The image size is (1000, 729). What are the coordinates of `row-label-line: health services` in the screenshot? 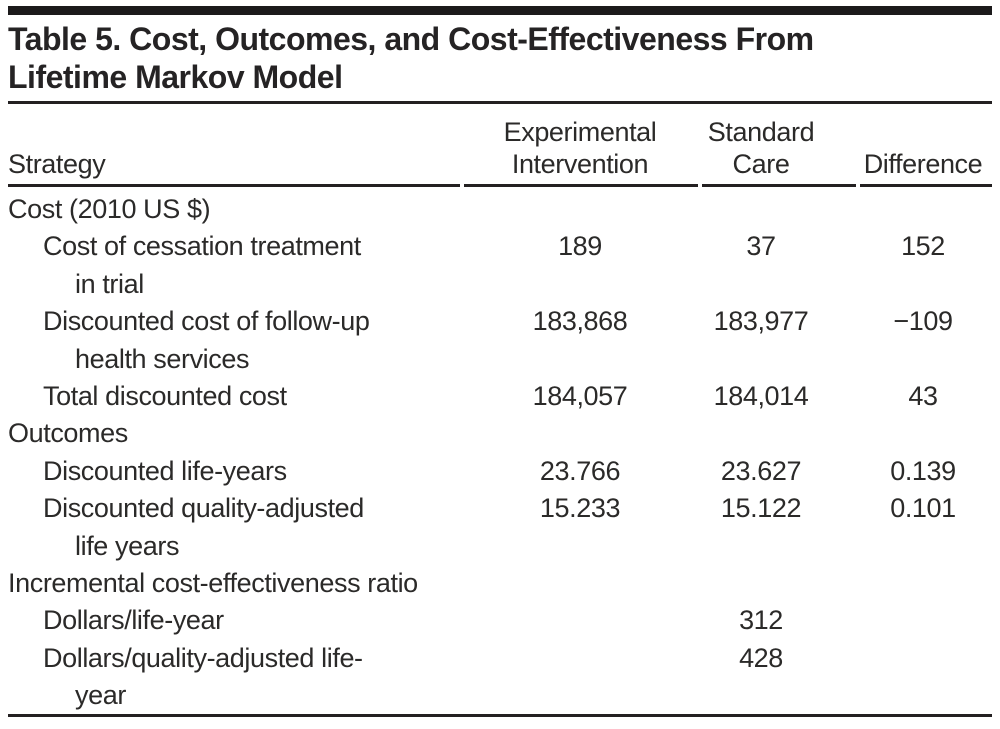 It's located at (162, 358).